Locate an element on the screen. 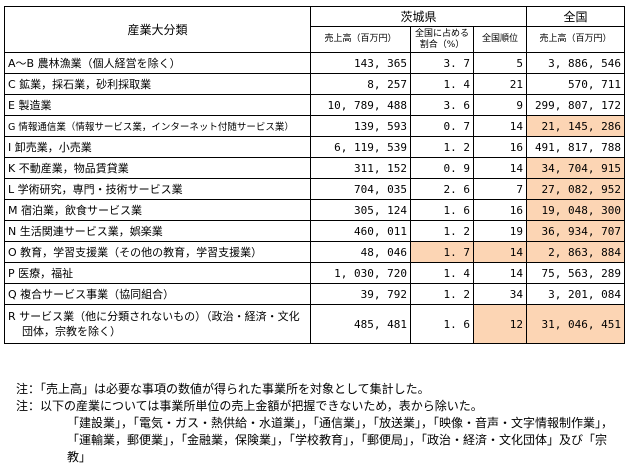 Image resolution: width=630 pixels, height=475 pixels. rank-cell: 7 is located at coordinates (500, 189).